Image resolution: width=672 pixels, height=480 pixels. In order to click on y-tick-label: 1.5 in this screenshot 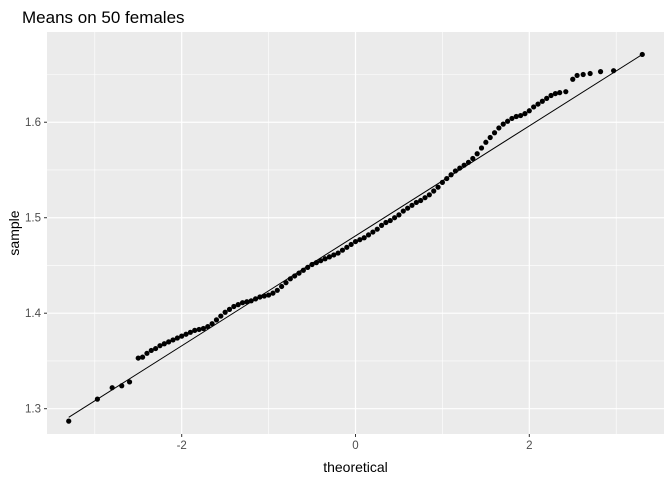, I will do `click(33, 219)`.